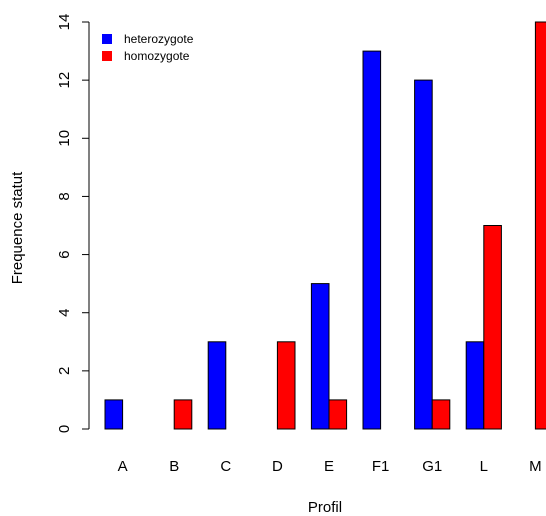  Describe the element at coordinates (492, 327) in the screenshot. I see `bar-homozygote-L` at that location.